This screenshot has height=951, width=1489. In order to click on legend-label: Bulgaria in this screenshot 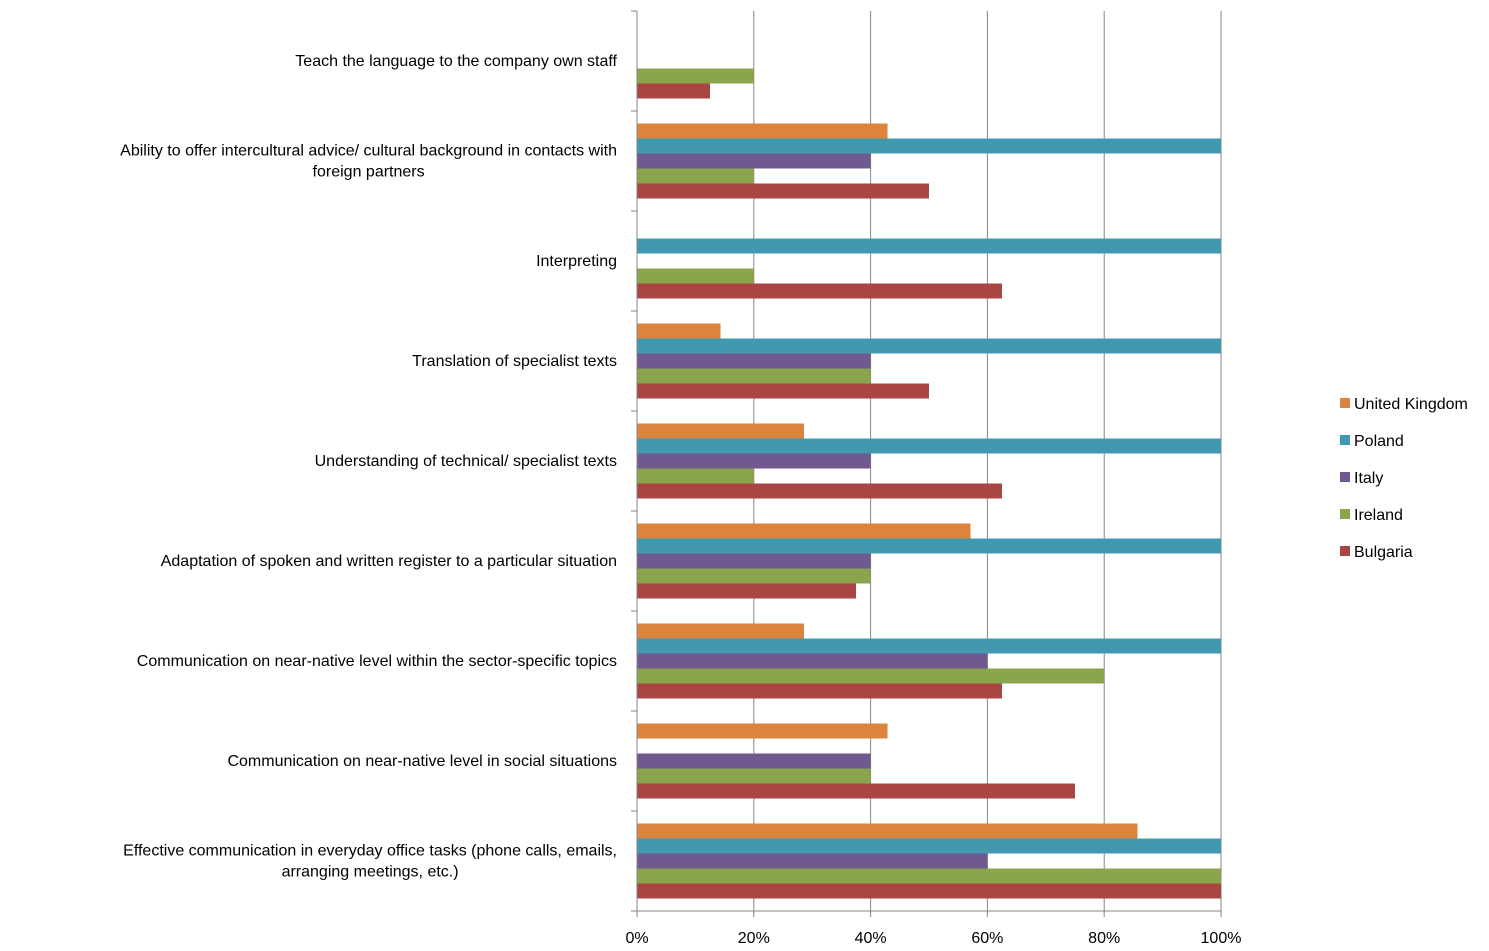, I will do `click(1383, 552)`.